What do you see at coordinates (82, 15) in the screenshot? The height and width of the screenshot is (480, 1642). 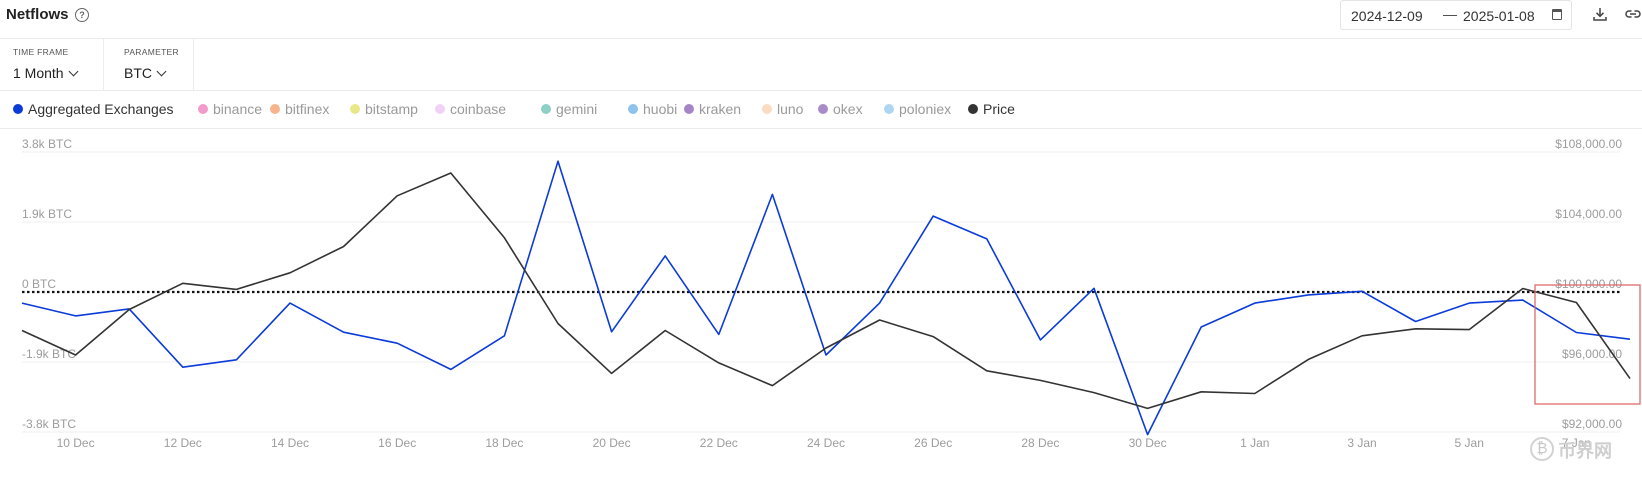 I see `help-icon: ?` at bounding box center [82, 15].